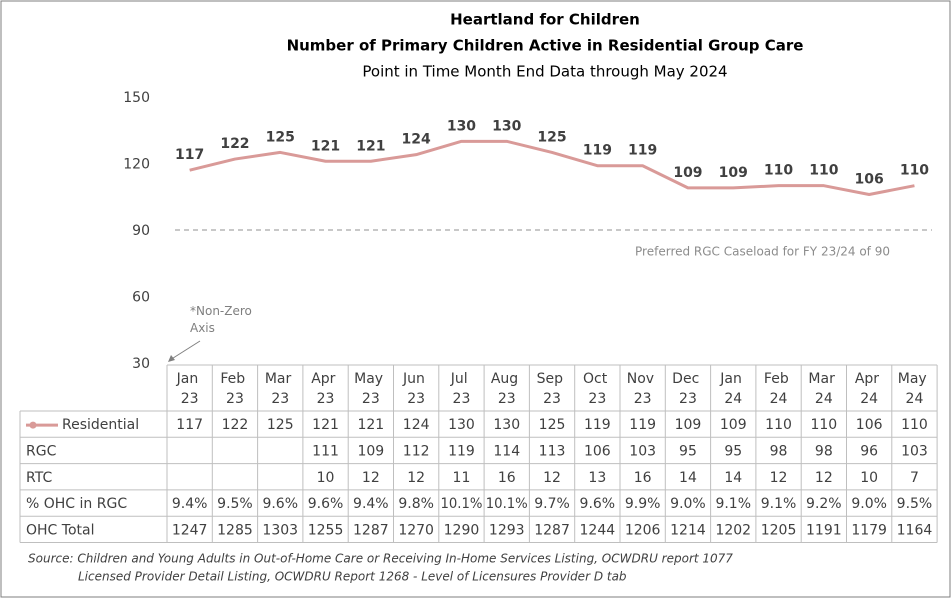 The width and height of the screenshot is (951, 598). I want to click on x-tick-label: Mar 23, so click(280, 389).